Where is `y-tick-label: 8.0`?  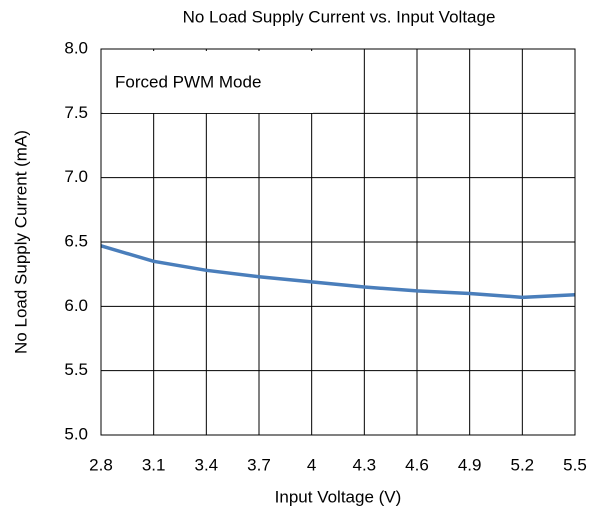
y-tick-label: 8.0 is located at coordinates (76, 47).